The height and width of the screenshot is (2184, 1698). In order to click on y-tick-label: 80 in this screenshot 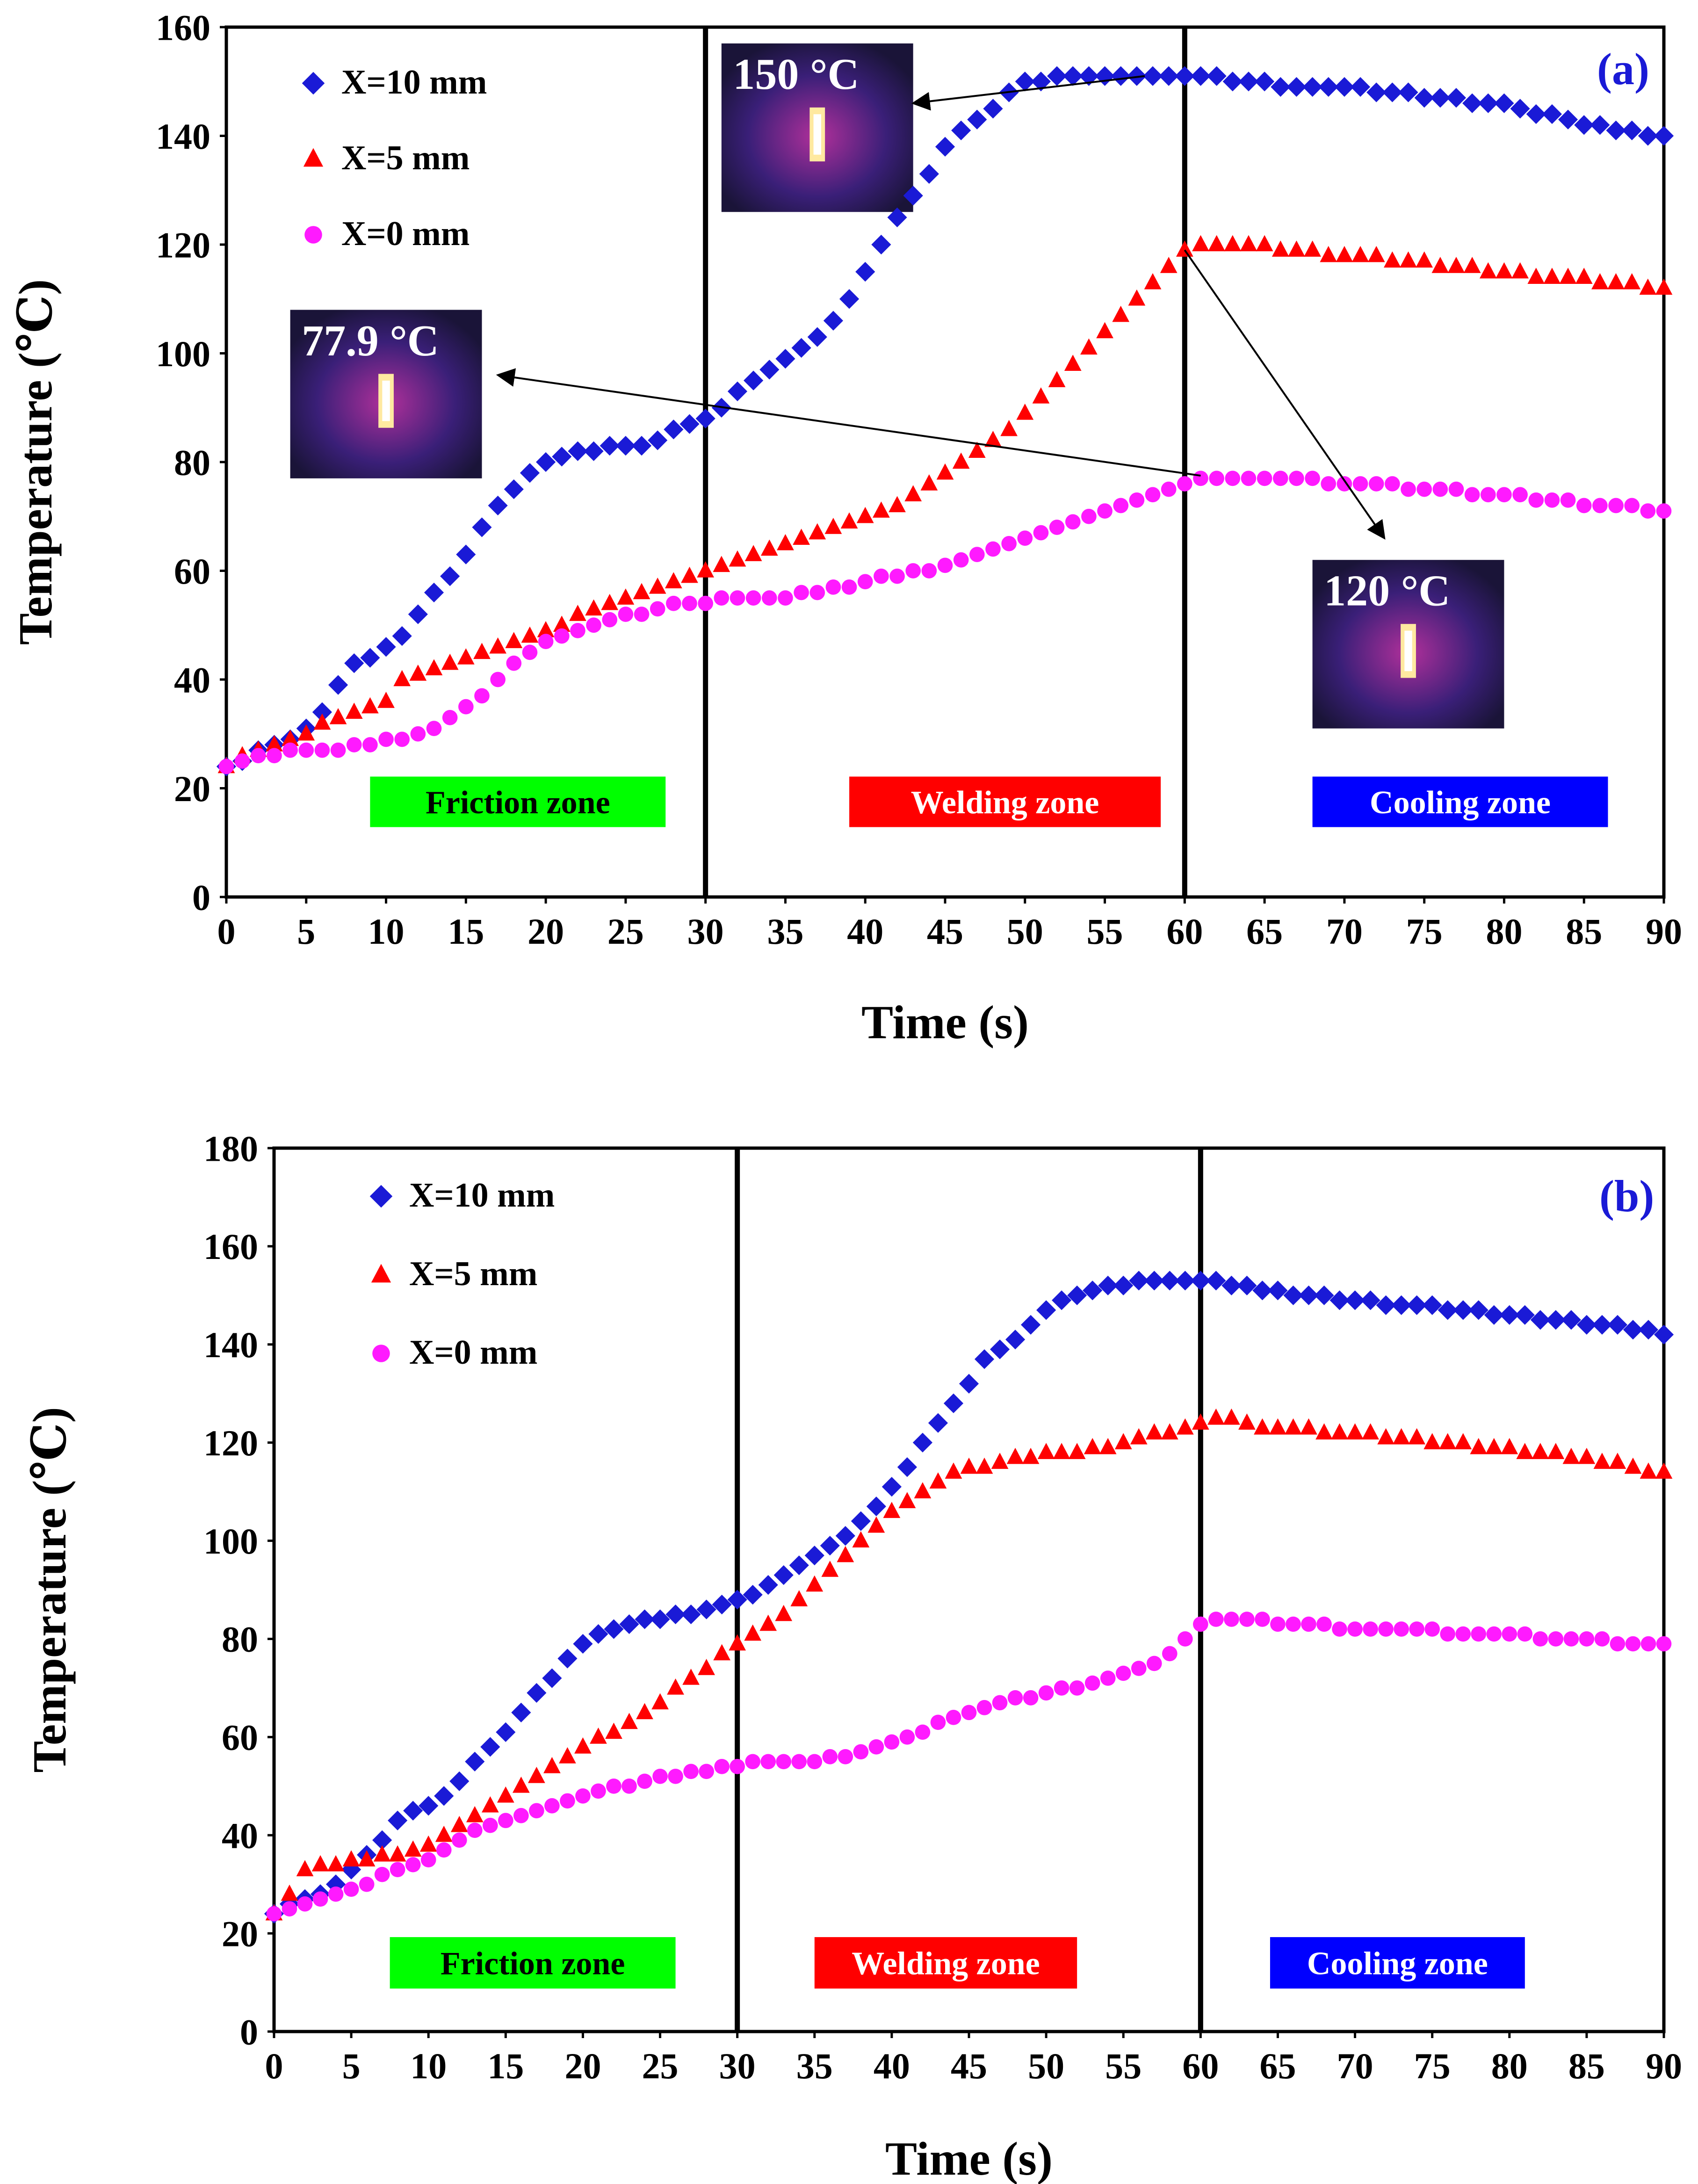, I will do `click(240, 1639)`.